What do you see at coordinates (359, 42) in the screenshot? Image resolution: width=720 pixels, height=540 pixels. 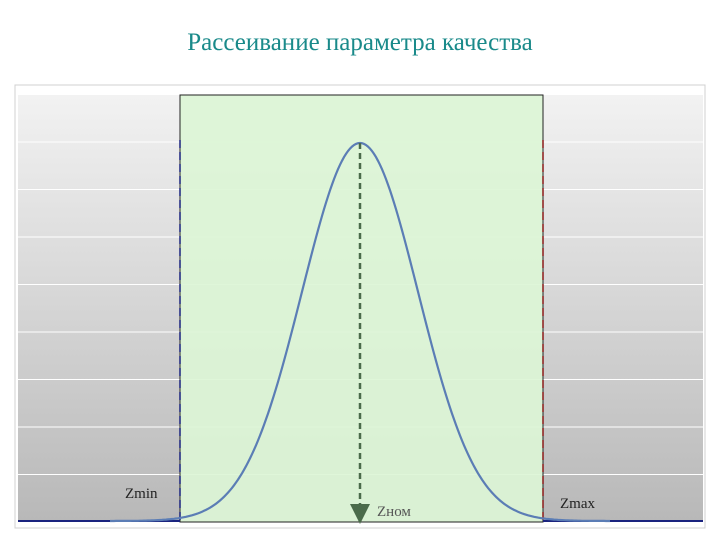 I see `title: Рассеивание параметра качества` at bounding box center [359, 42].